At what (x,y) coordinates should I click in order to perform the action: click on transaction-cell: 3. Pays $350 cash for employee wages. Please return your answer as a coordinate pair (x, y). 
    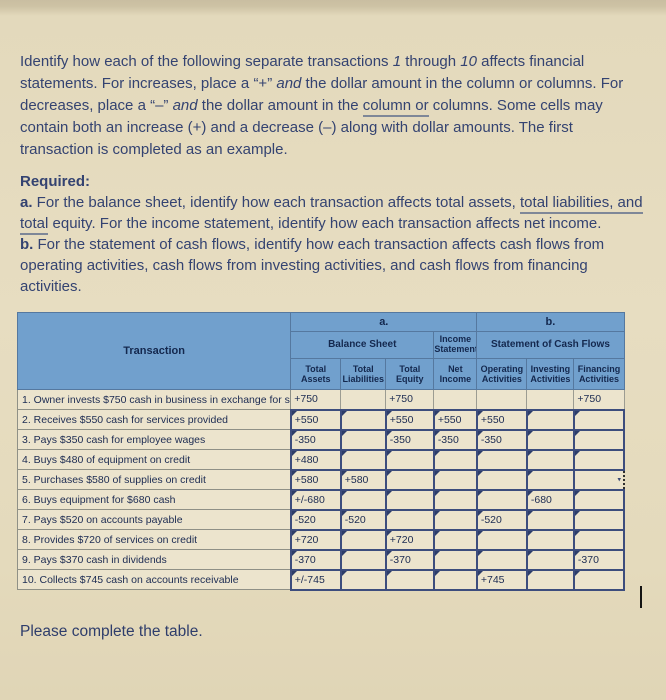
    Looking at the image, I should click on (154, 439).